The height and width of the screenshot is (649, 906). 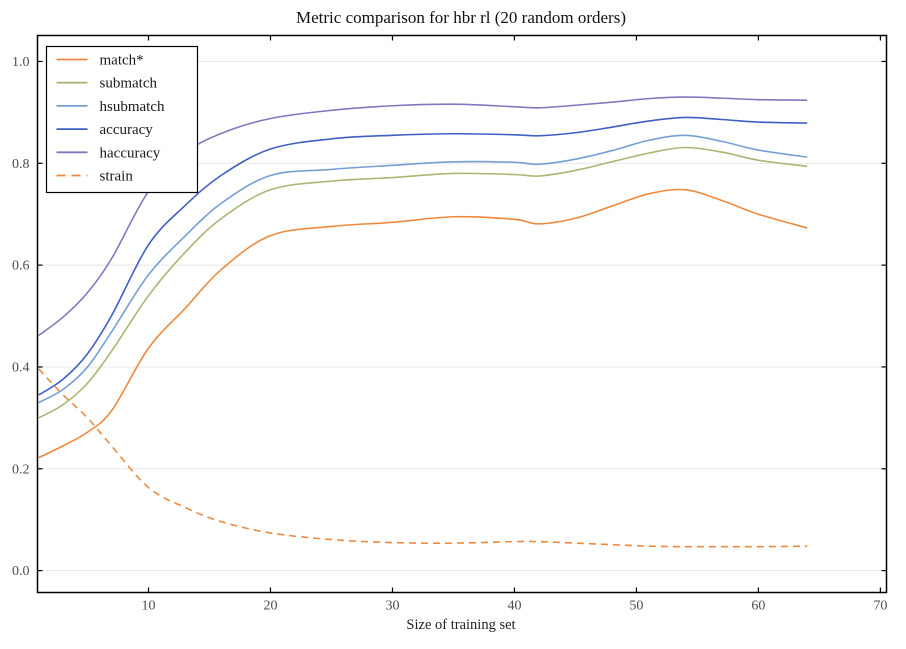 What do you see at coordinates (117, 177) in the screenshot?
I see `legend-label-strain: strain` at bounding box center [117, 177].